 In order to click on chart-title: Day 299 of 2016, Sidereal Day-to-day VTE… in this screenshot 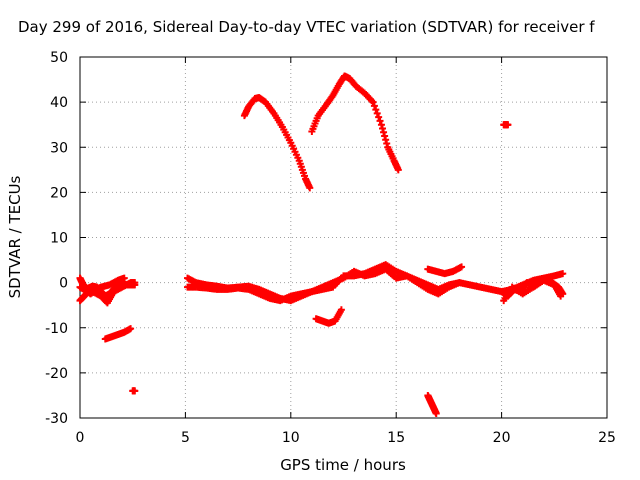, I will do `click(306, 27)`.